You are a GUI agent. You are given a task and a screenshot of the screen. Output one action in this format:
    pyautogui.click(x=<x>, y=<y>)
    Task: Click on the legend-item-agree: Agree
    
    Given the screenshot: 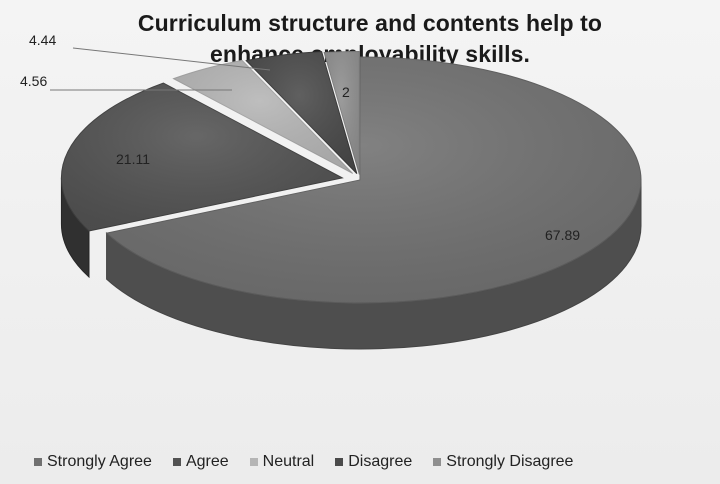 What is the action you would take?
    pyautogui.click(x=200, y=462)
    